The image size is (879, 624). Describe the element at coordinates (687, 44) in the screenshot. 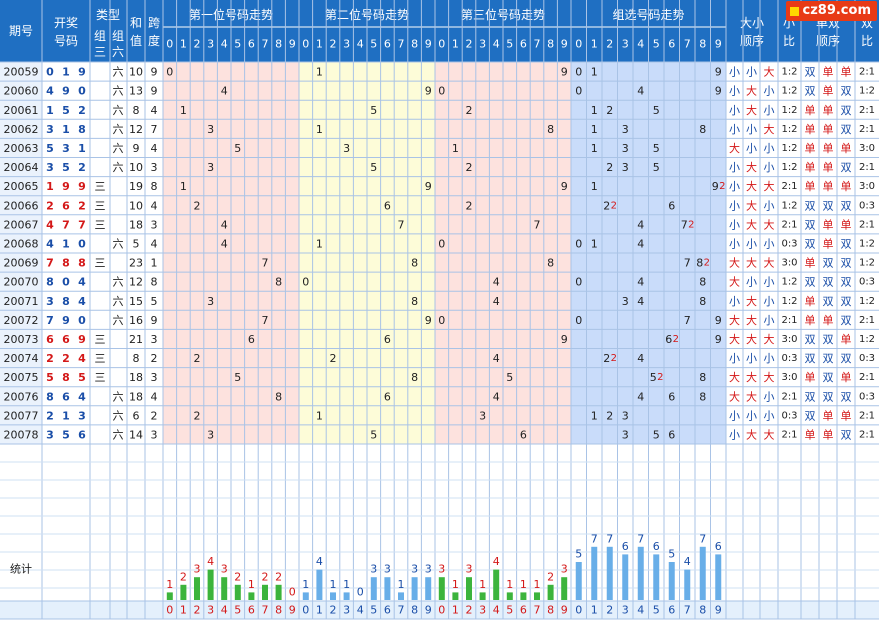

I see `header-group-digit: 7` at that location.